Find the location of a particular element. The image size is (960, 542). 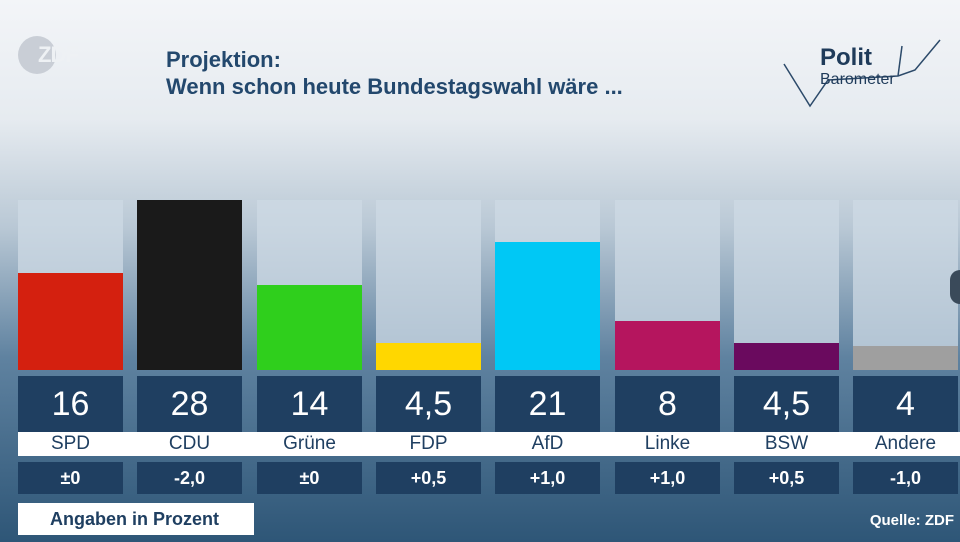

value-label-cdu: 28 is located at coordinates (189, 404).